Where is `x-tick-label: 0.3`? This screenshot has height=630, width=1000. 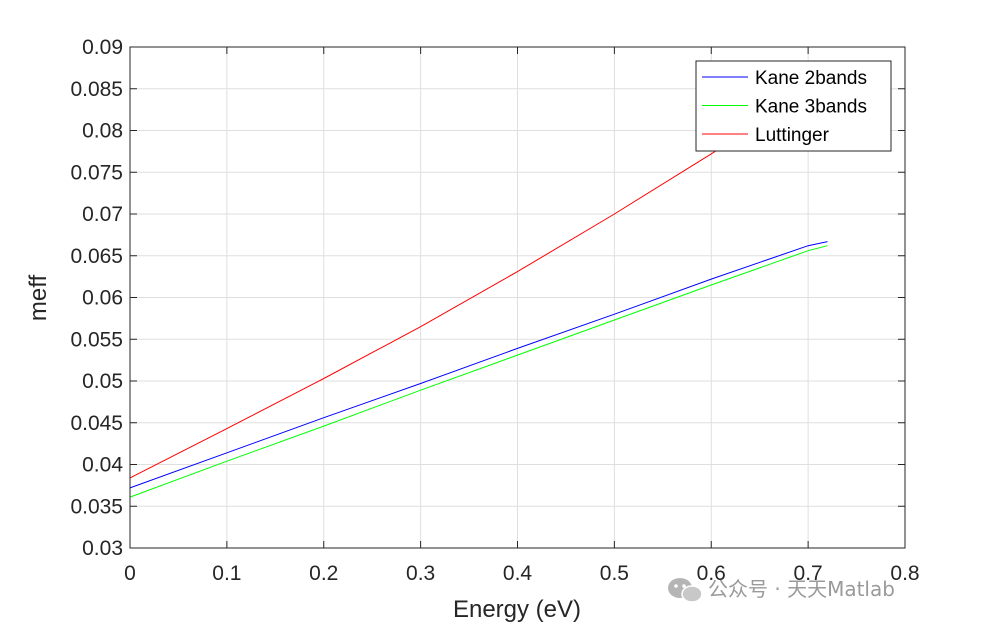
x-tick-label: 0.3 is located at coordinates (420, 573).